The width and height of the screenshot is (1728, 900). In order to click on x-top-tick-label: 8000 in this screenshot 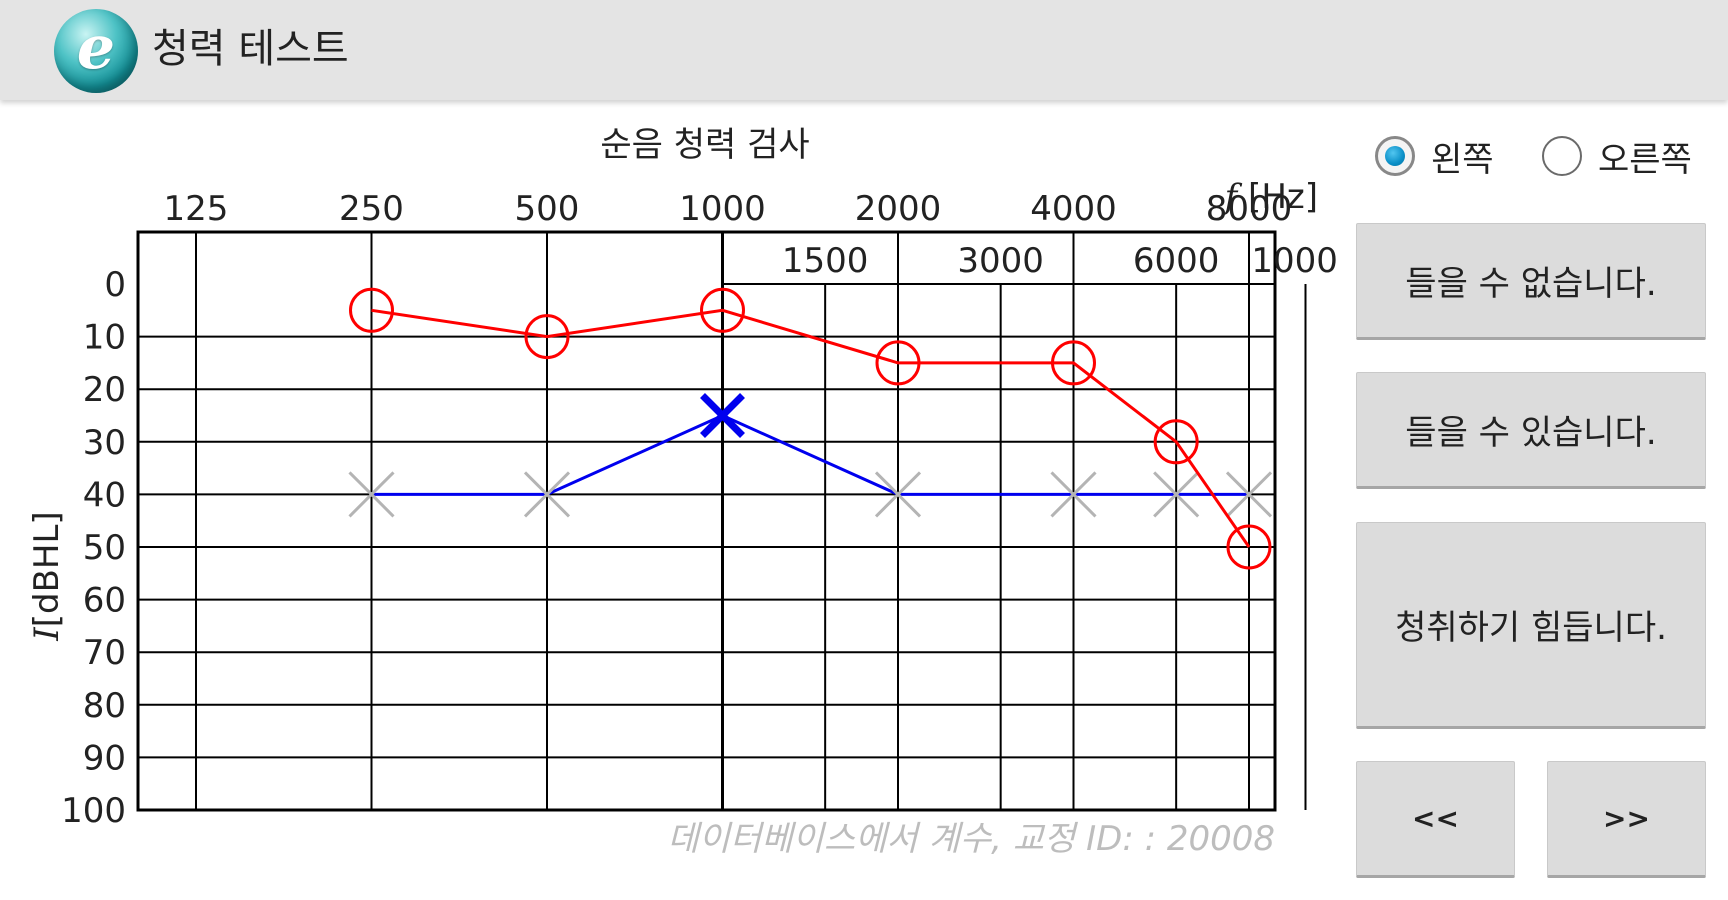, I will do `click(1249, 209)`.